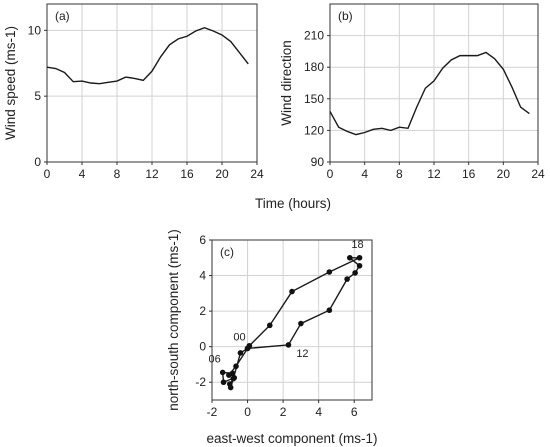 This screenshot has height=447, width=550. Describe the element at coordinates (202, 276) in the screenshot. I see `y-tick-label: 4` at that location.